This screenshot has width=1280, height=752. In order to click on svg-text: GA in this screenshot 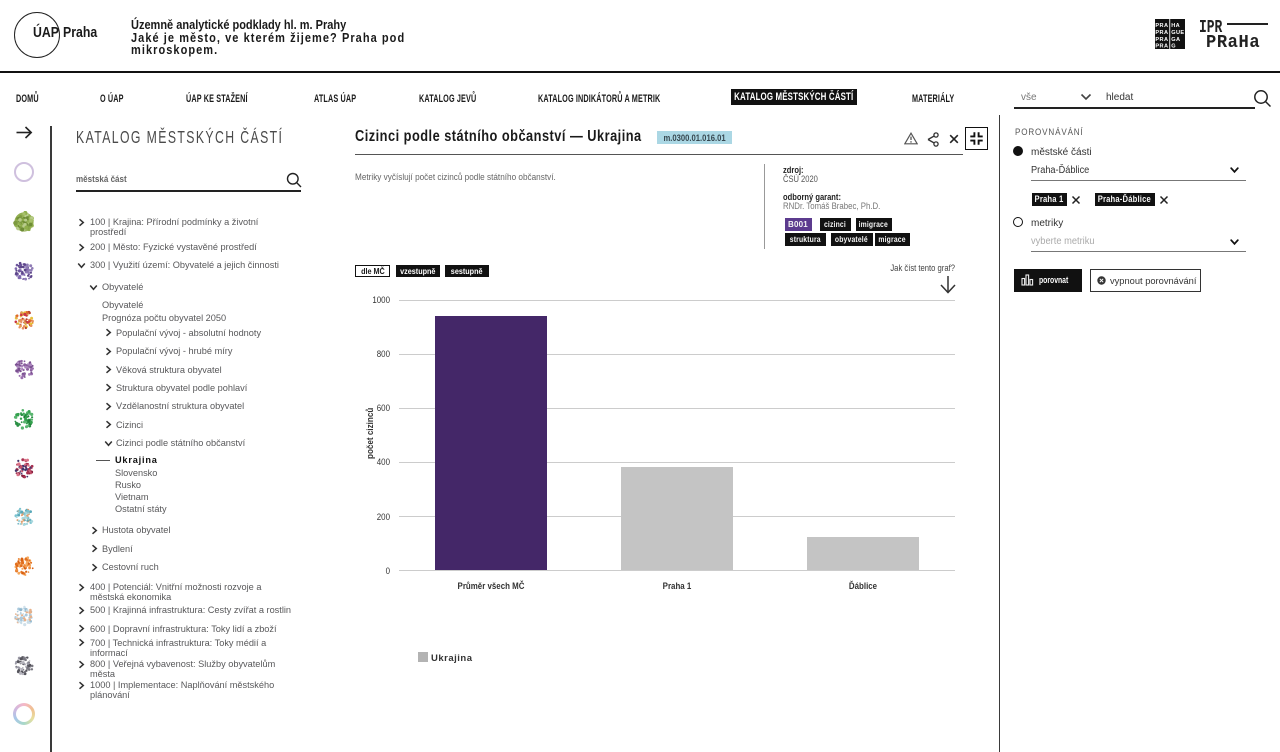, I will do `click(1175, 40)`.